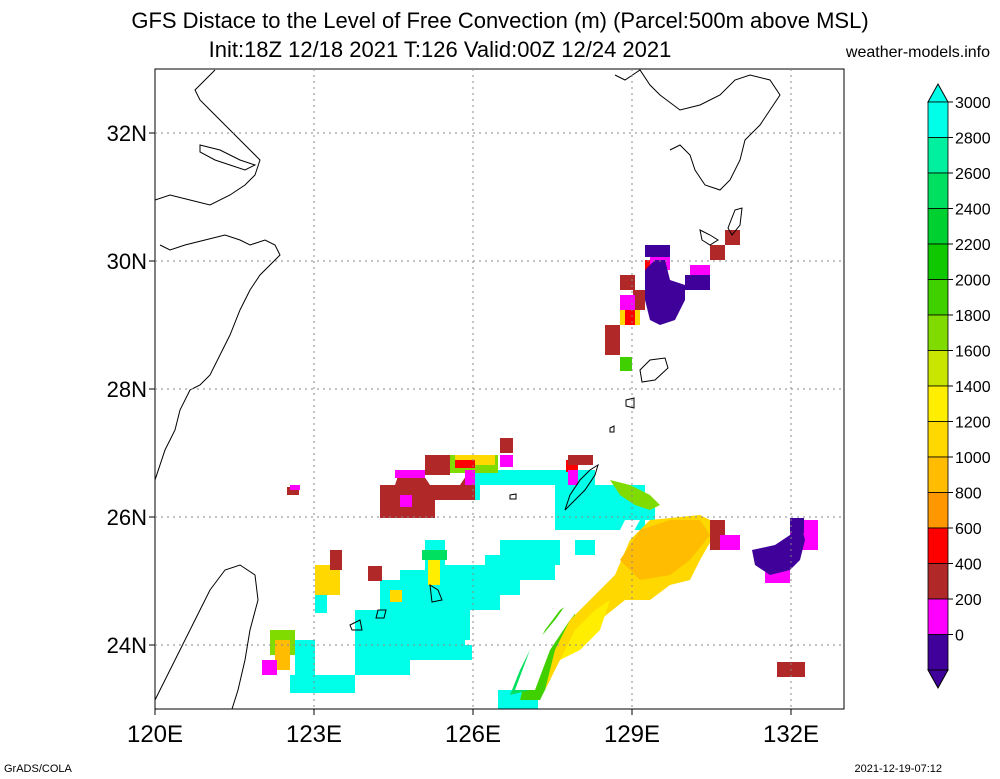  I want to click on x-tick-label: 126E, so click(473, 734).